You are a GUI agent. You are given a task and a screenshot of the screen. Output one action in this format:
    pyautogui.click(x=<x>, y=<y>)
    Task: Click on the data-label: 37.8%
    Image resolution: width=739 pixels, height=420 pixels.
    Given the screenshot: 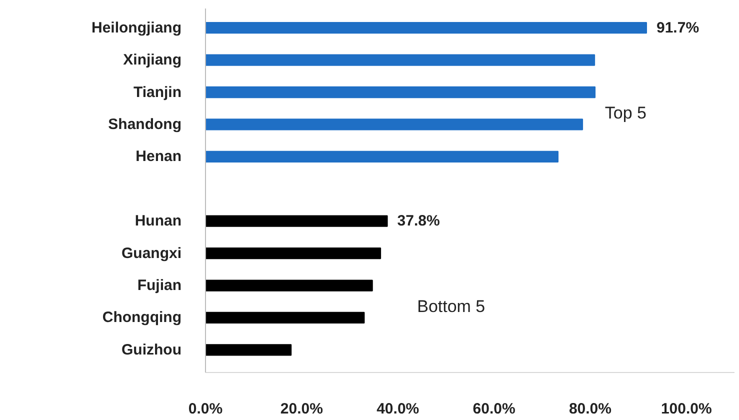 What is the action you would take?
    pyautogui.click(x=418, y=221)
    